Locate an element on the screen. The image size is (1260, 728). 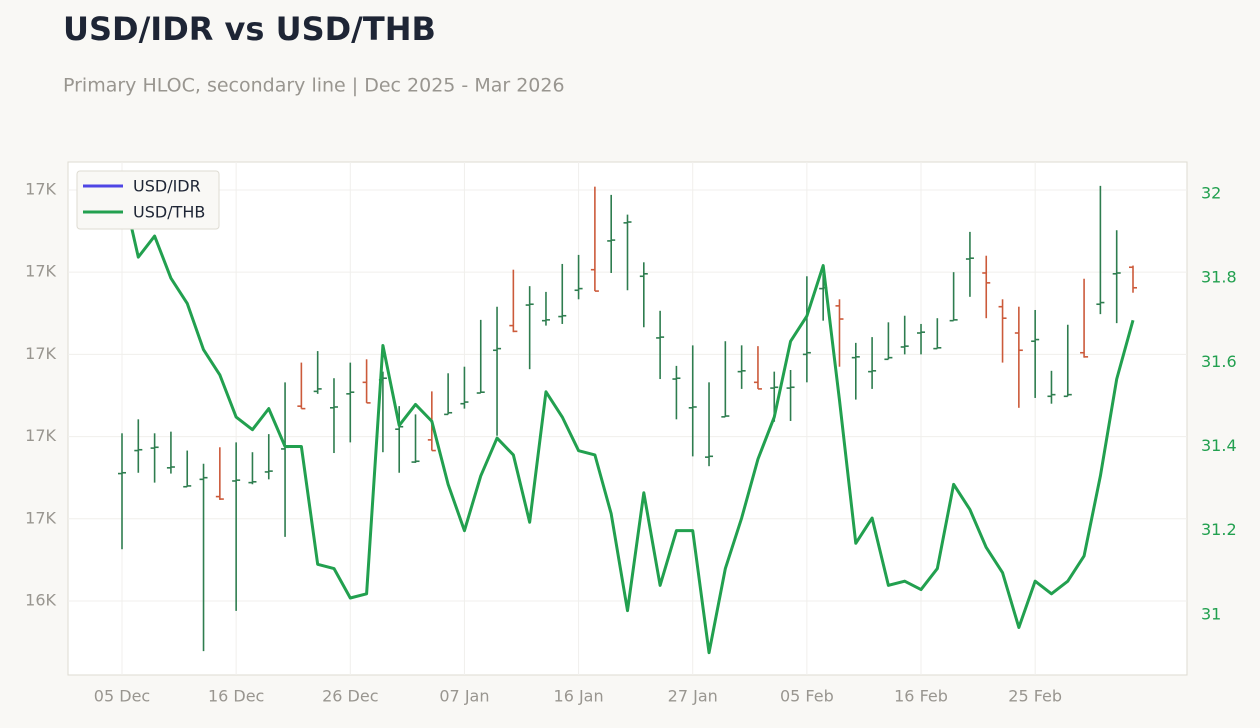
x-tick-label: 05 Dec is located at coordinates (122, 696).